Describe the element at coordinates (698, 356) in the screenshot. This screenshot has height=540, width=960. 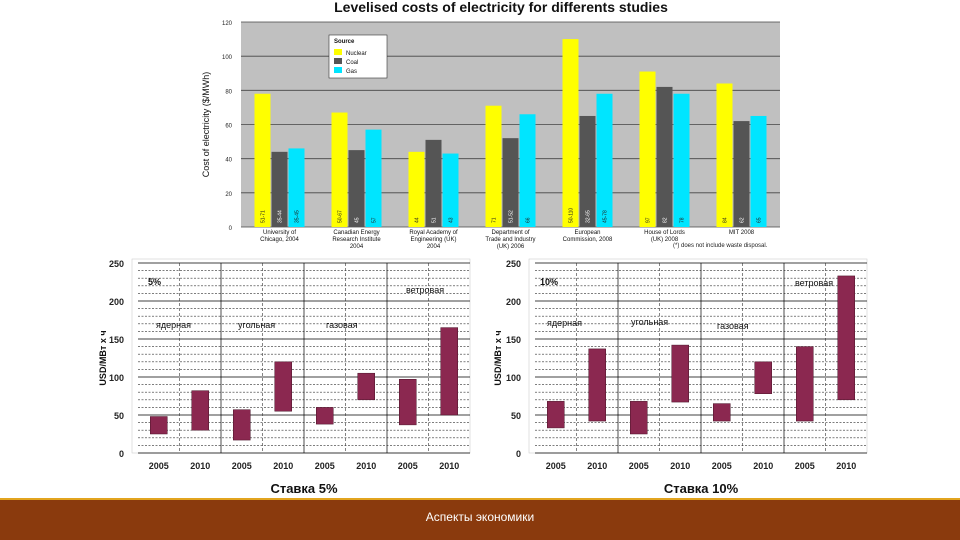
I see `plot-frame` at that location.